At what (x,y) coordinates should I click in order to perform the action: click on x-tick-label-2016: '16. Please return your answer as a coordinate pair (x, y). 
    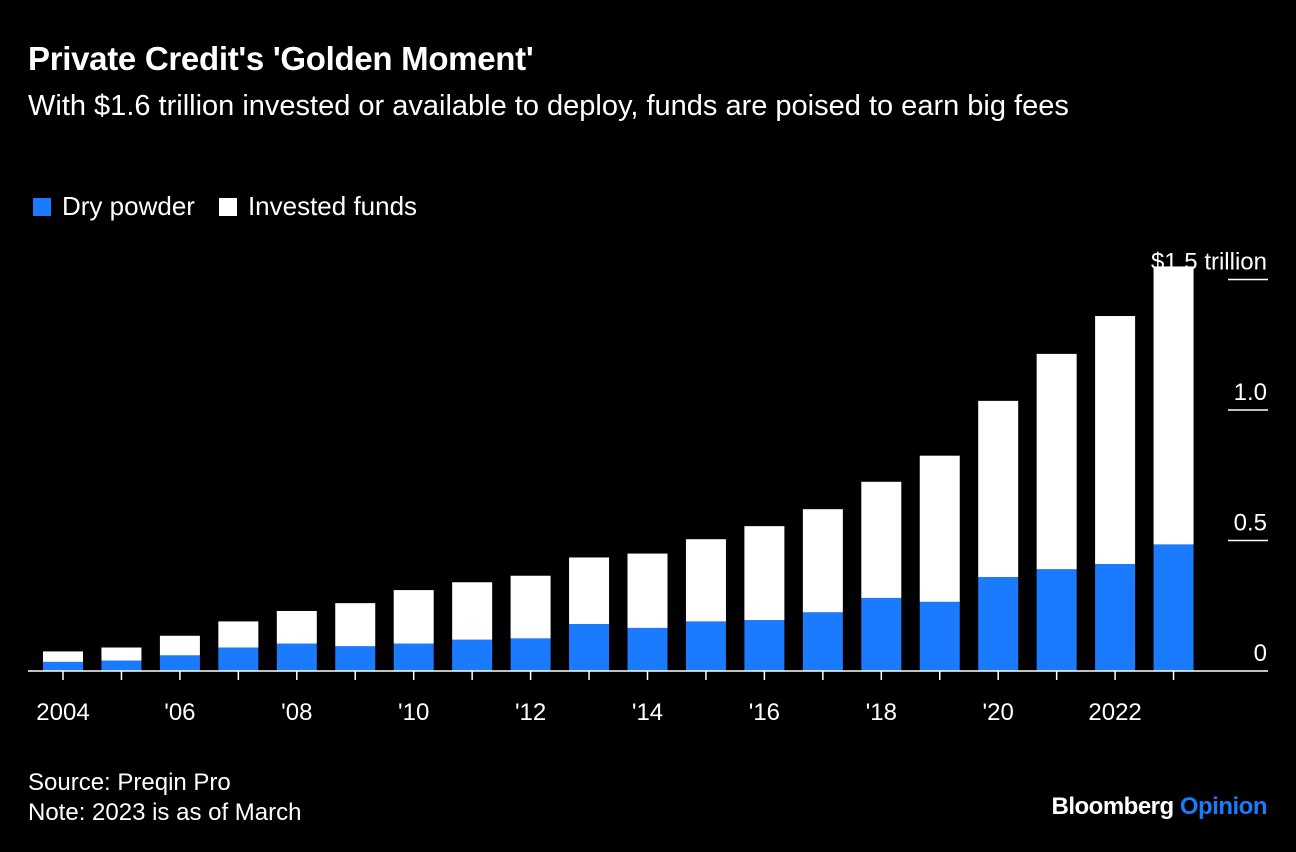
    Looking at the image, I should click on (764, 712).